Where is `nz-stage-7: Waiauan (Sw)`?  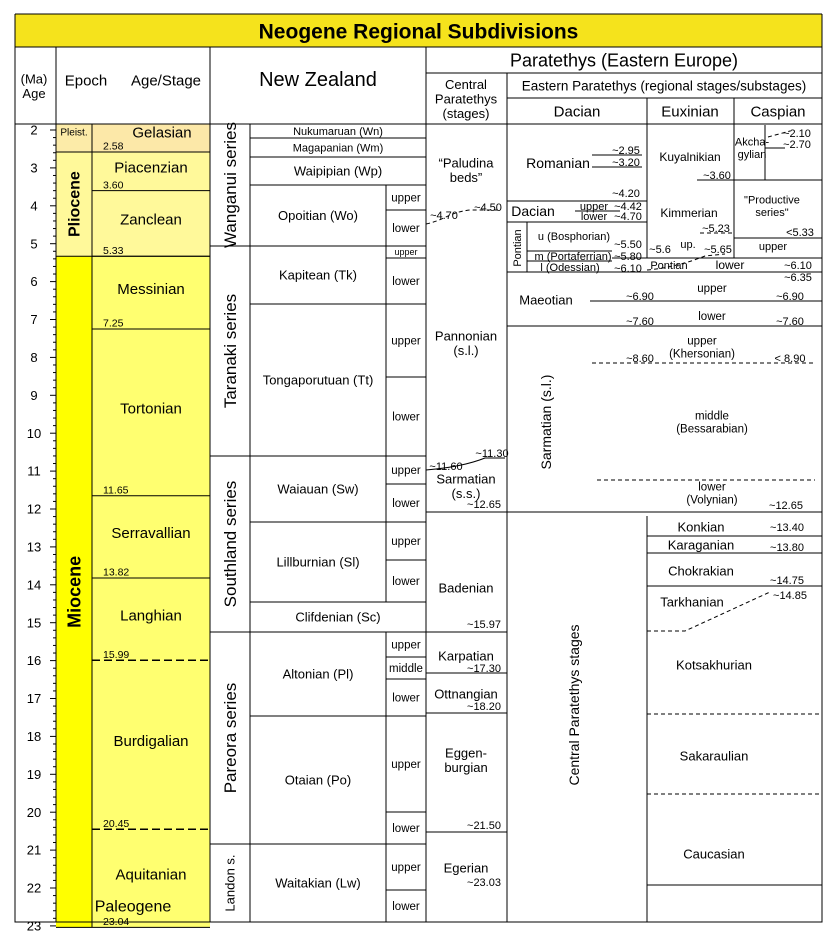
nz-stage-7: Waiauan (Sw) is located at coordinates (317, 489).